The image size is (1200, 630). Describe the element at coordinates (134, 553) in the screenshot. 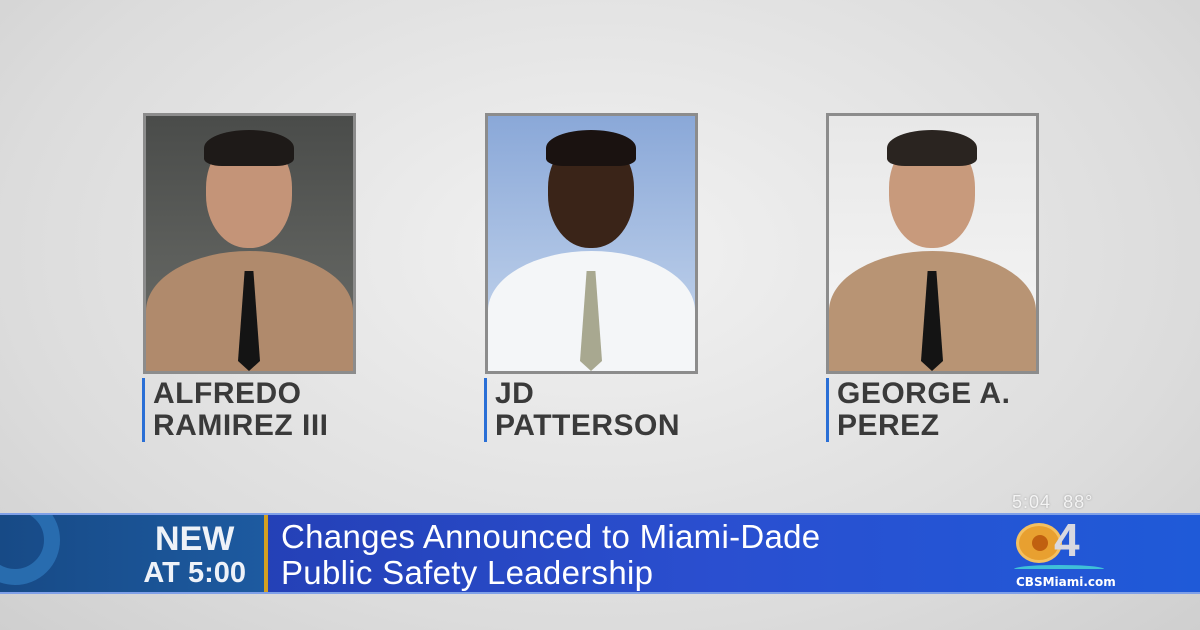

I see `new-at-tag: NEW AT 5:00` at that location.